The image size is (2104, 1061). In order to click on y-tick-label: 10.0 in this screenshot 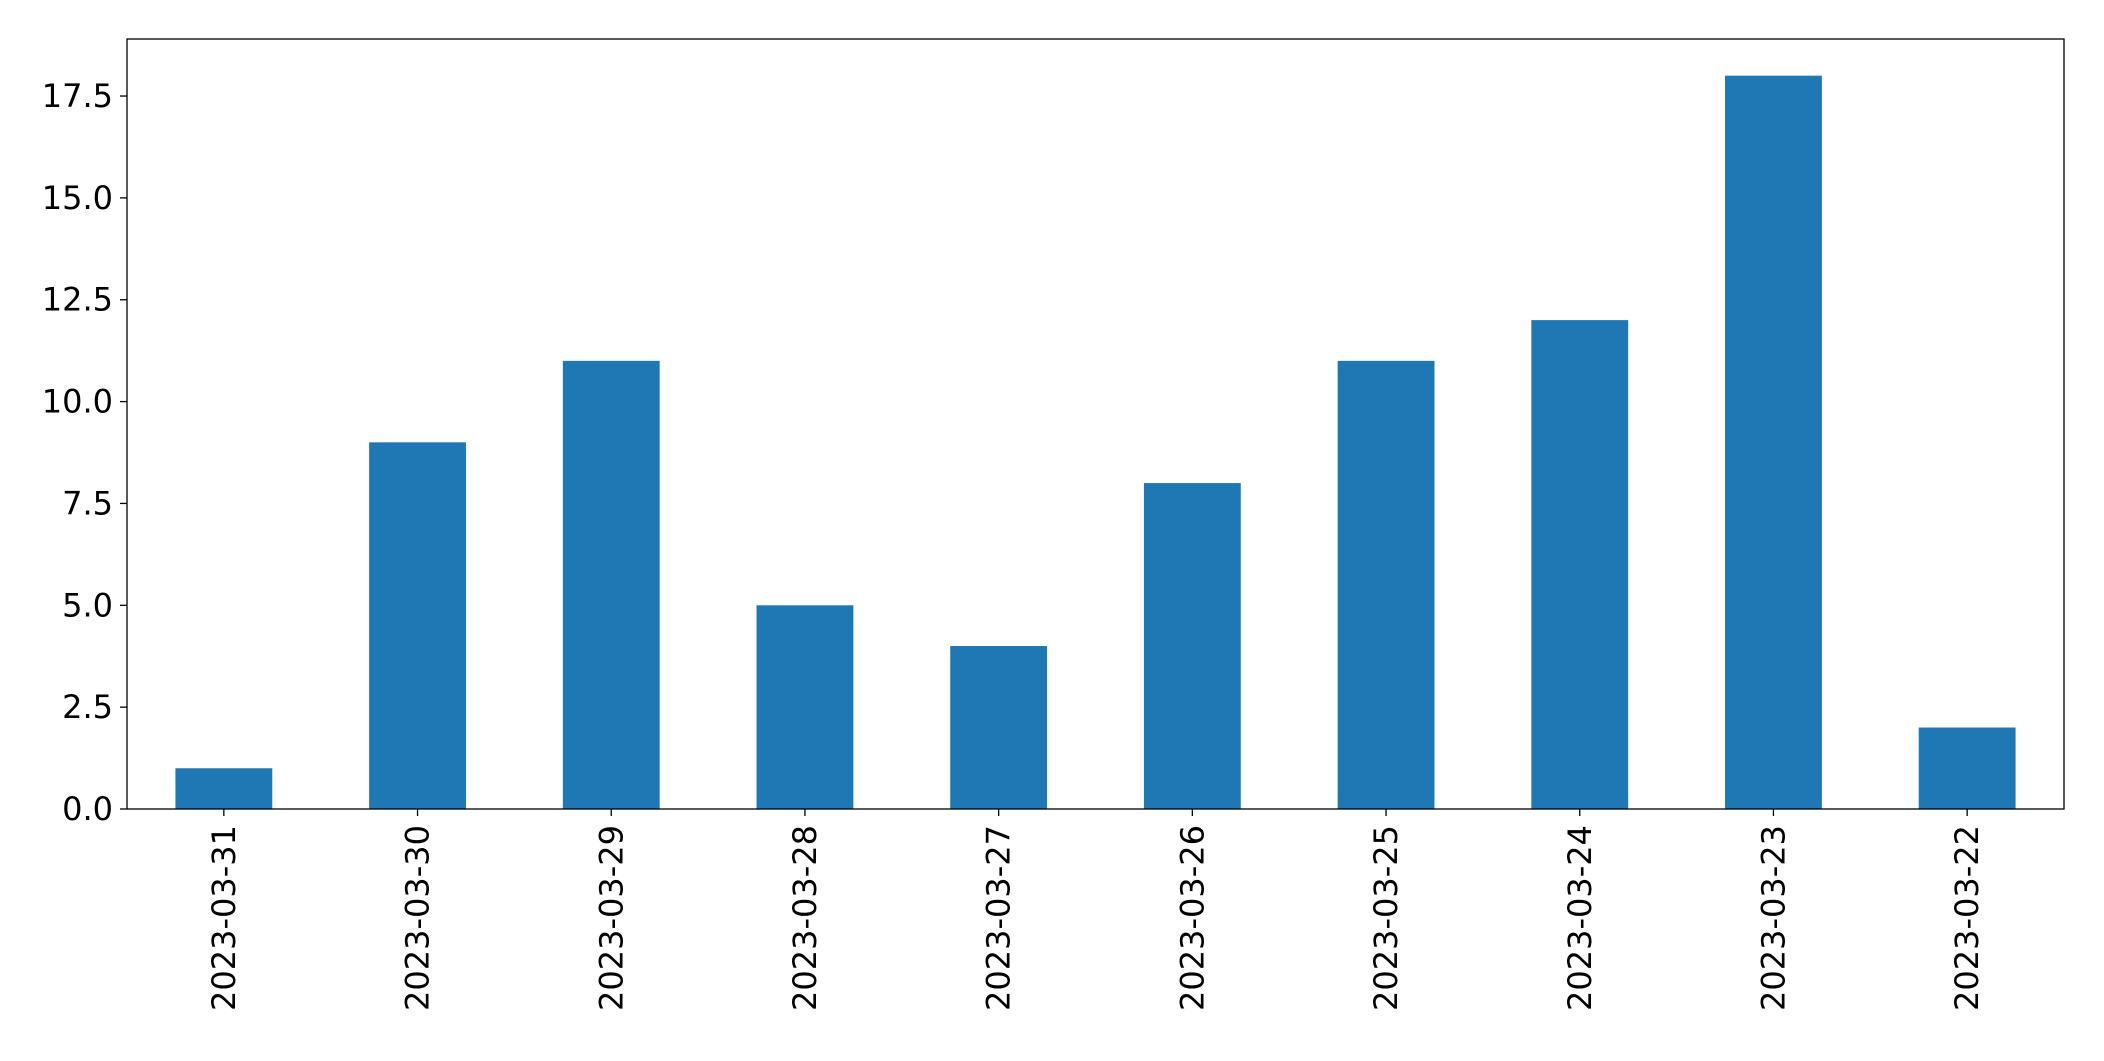, I will do `click(77, 402)`.